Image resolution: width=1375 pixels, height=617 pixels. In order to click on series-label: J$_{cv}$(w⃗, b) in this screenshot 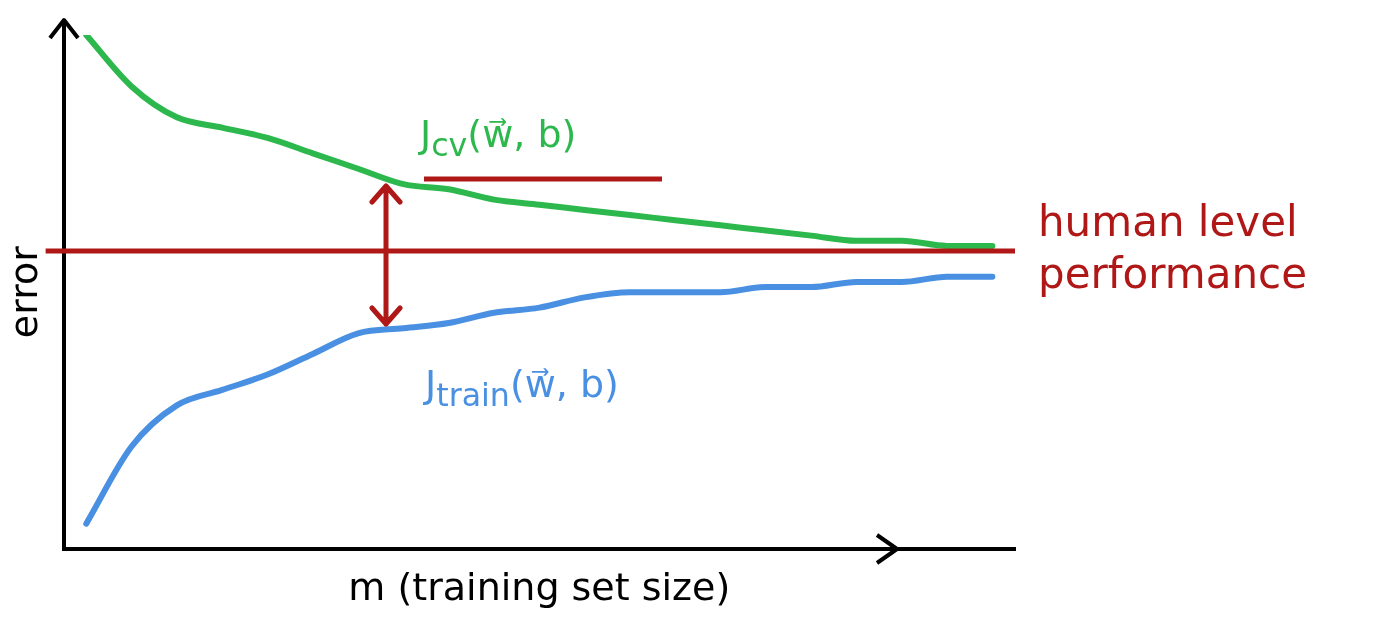, I will do `click(498, 137)`.